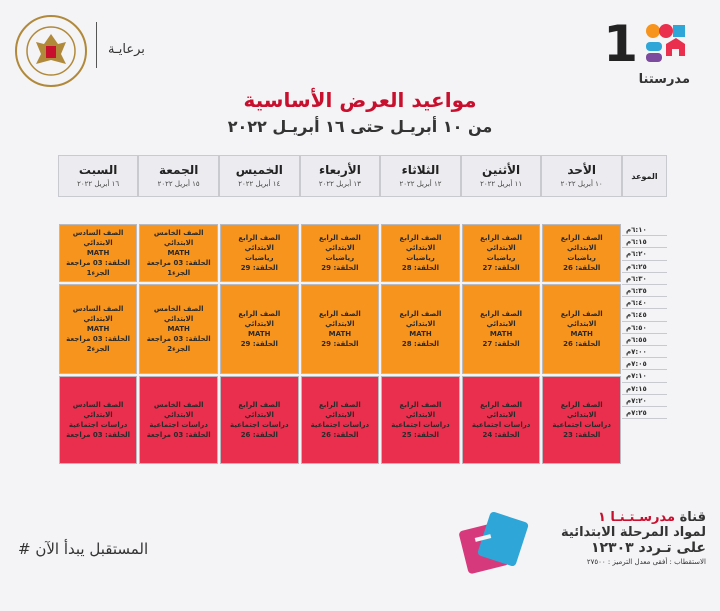 The width and height of the screenshot is (720, 611). I want to click on page-subtitle: من ١٠ أبريـل حتى ١٦ أبريـل ٢٠٢٢, so click(360, 126).